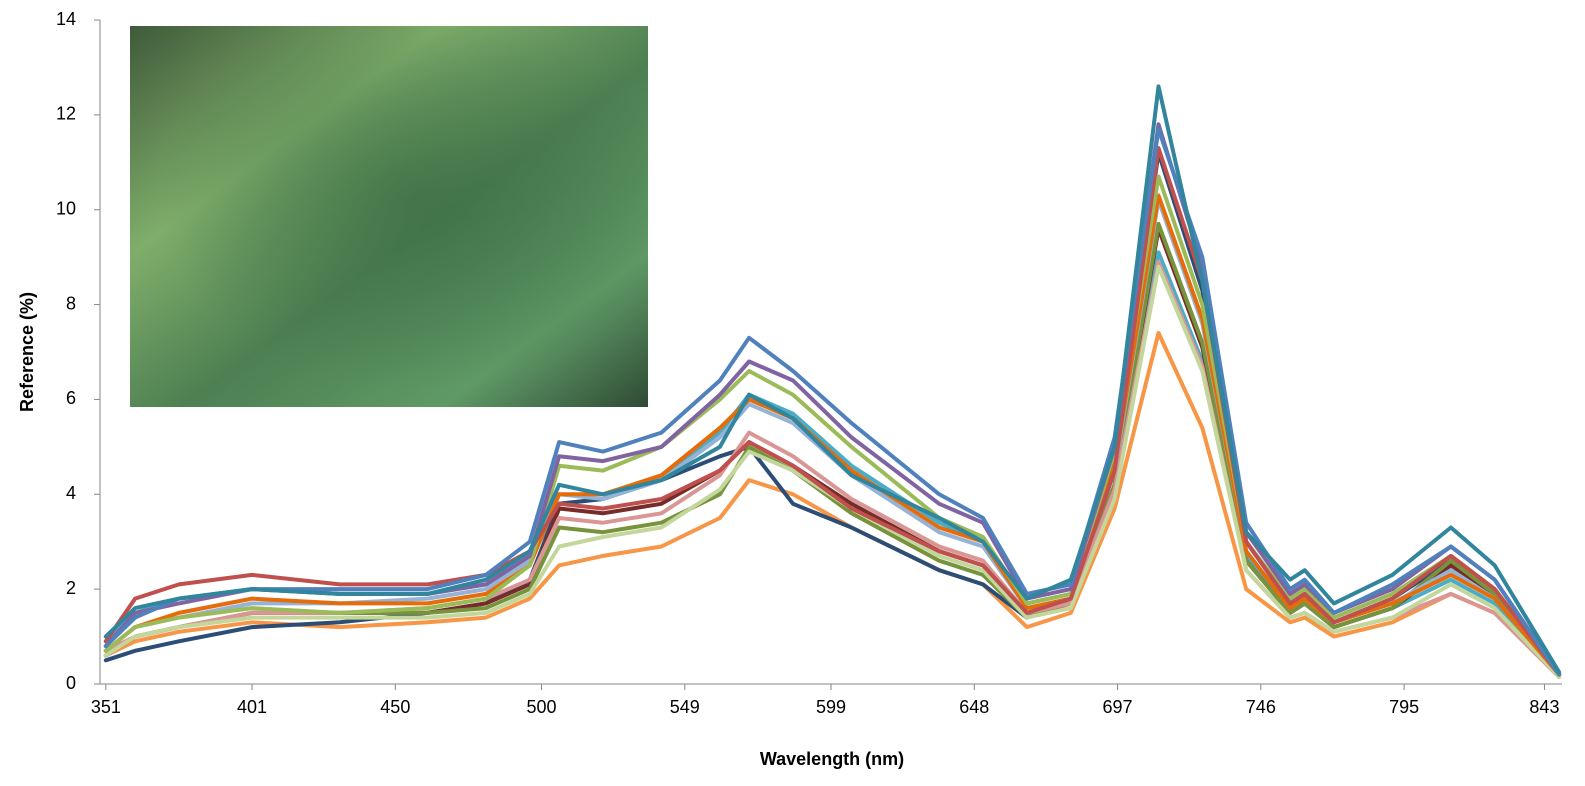 This screenshot has width=1585, height=786. What do you see at coordinates (71, 588) in the screenshot?
I see `y-tick-label: 2` at bounding box center [71, 588].